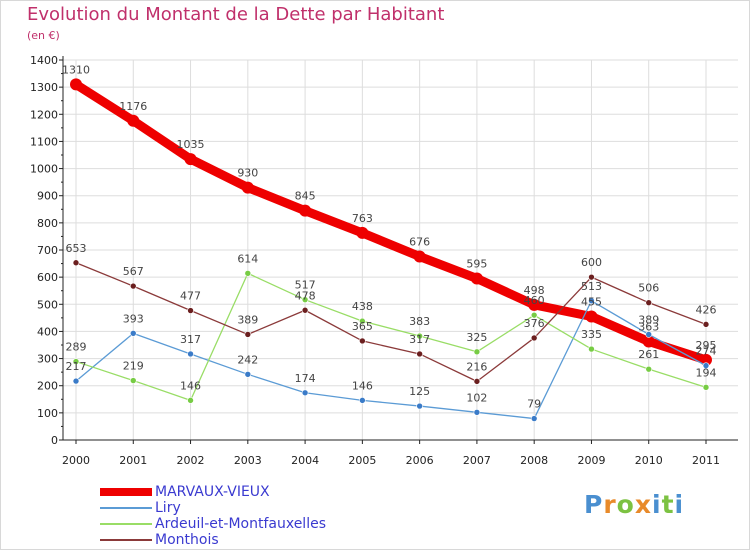  Describe the element at coordinates (47, 386) in the screenshot. I see `y-tick-label: 200` at that location.